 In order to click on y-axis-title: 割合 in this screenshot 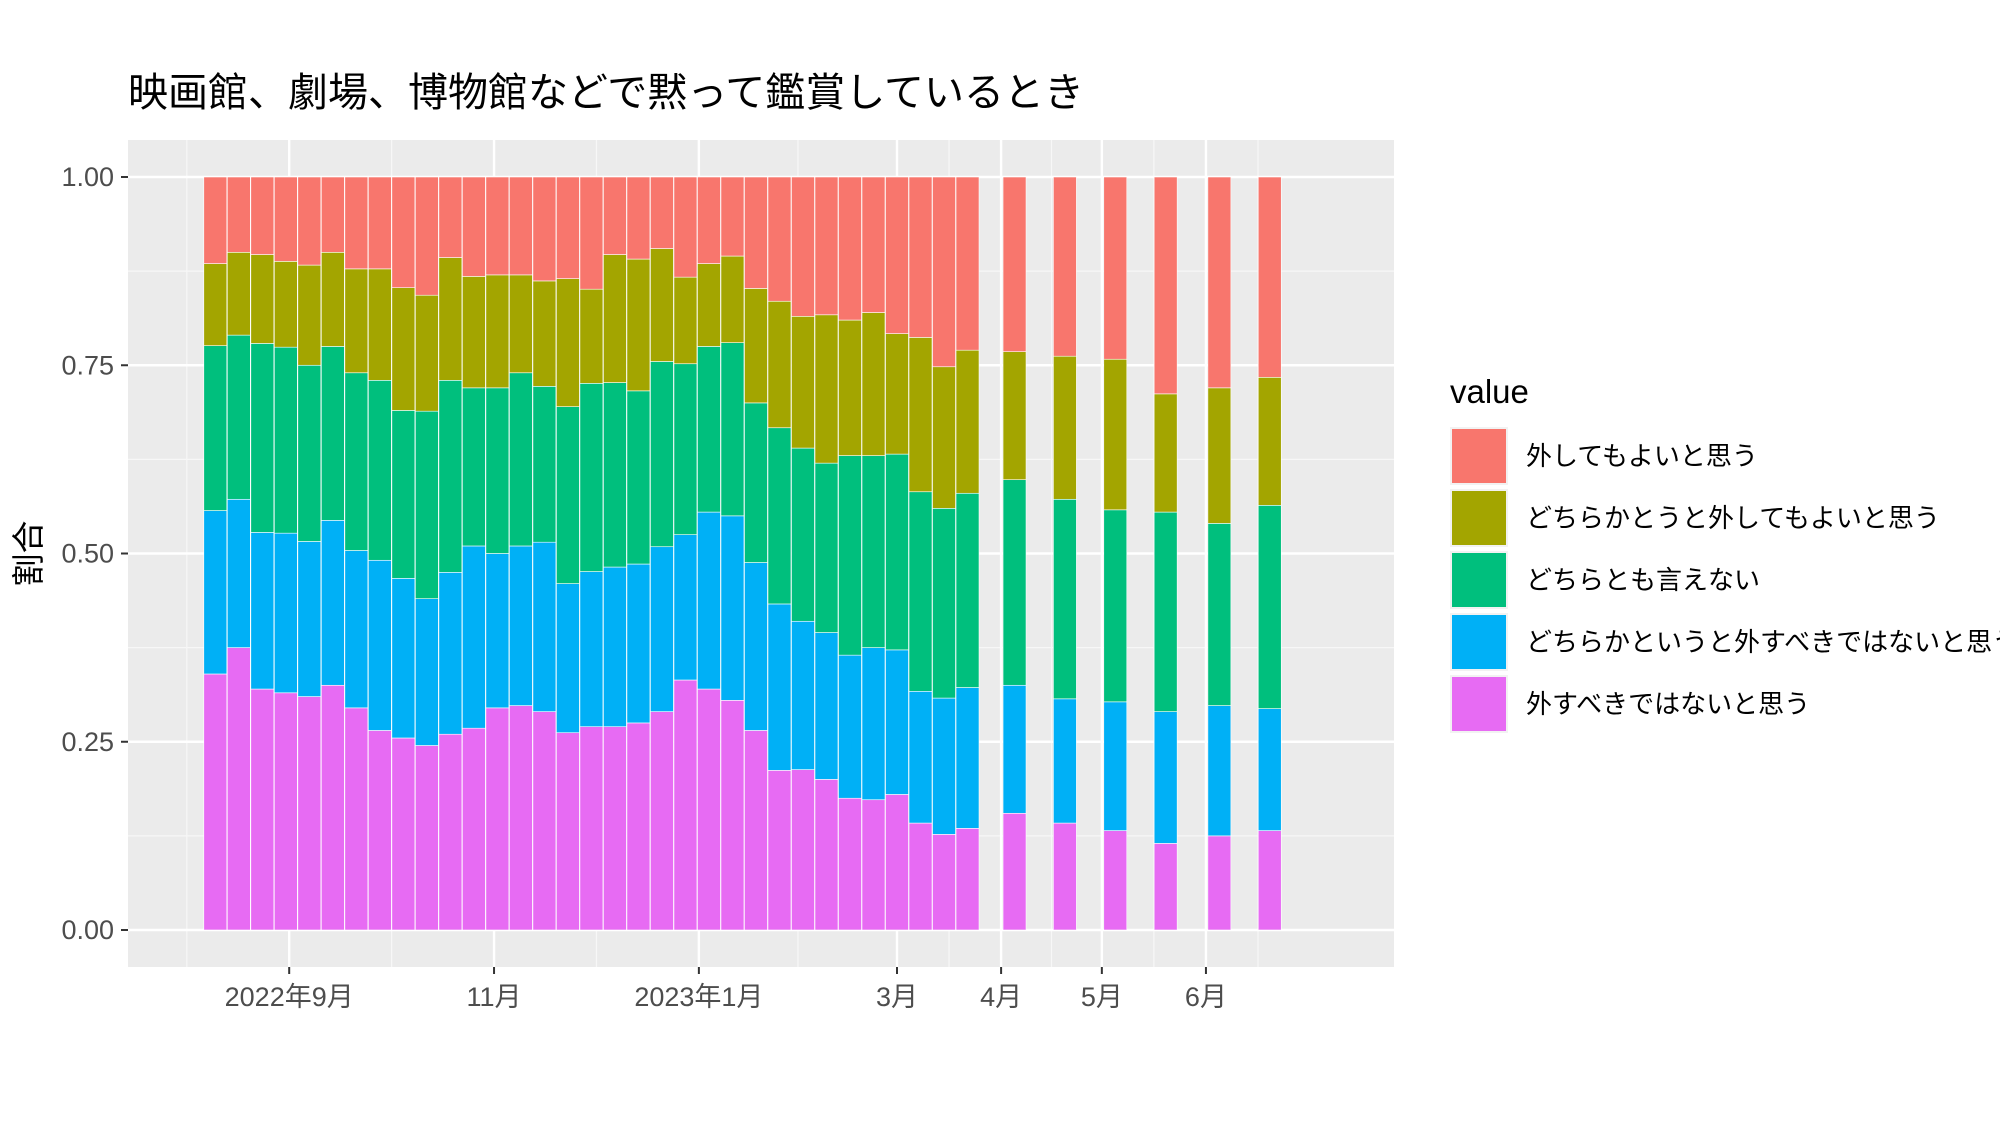, I will do `click(28, 554)`.